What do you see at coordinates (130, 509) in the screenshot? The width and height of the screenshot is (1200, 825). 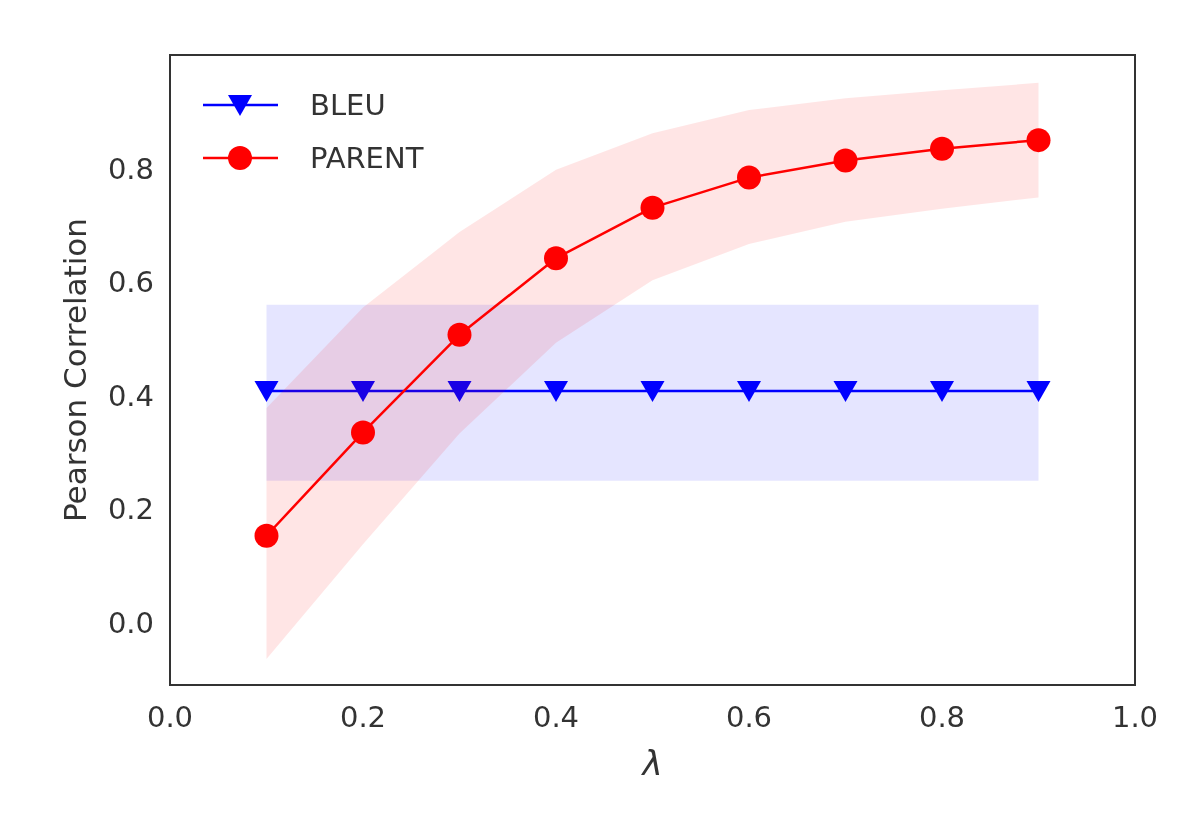 I see `y-tick-label: 0.2` at bounding box center [130, 509].